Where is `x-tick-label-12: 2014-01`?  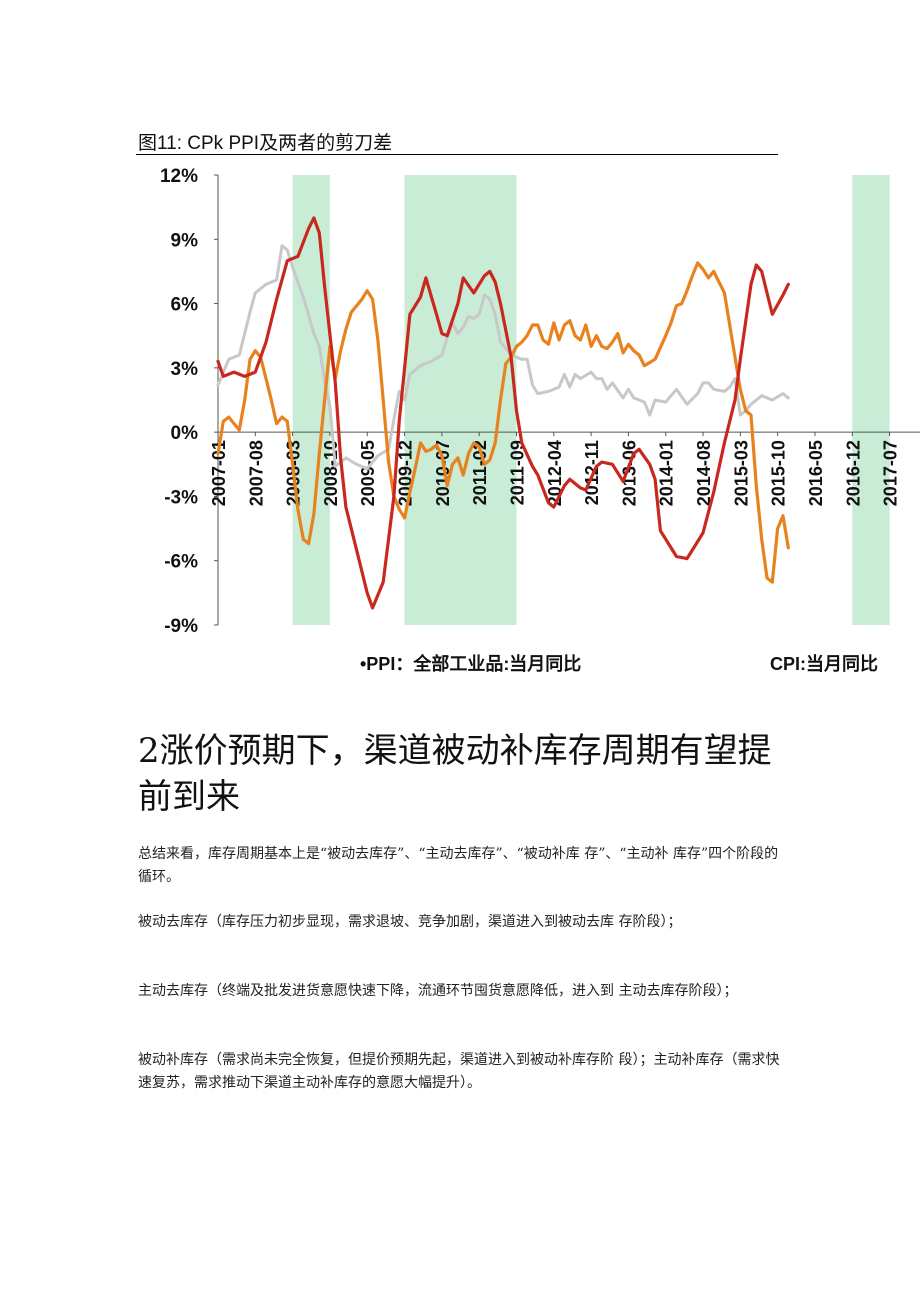 x-tick-label-12: 2014-01 is located at coordinates (667, 473).